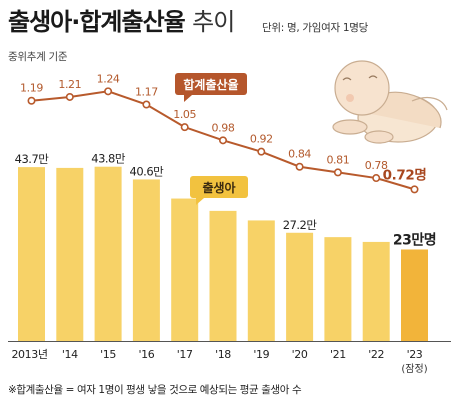 The height and width of the screenshot is (402, 459). What do you see at coordinates (185, 354) in the screenshot?
I see `x-tick-label: '17` at bounding box center [185, 354].